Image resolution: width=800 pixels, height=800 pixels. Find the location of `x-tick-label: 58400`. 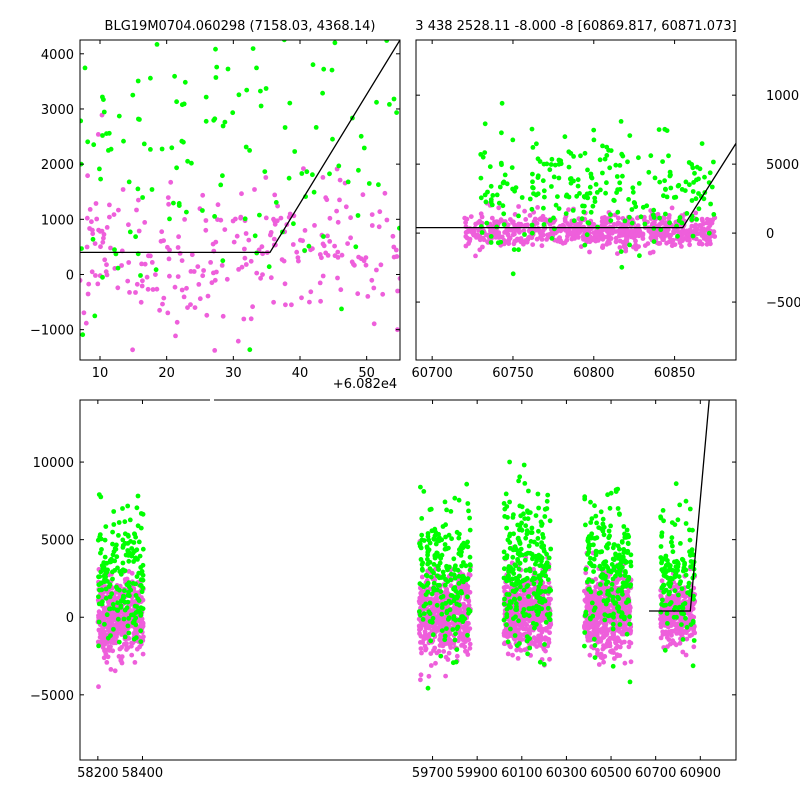

x-tick-label: 58400 is located at coordinates (142, 773).